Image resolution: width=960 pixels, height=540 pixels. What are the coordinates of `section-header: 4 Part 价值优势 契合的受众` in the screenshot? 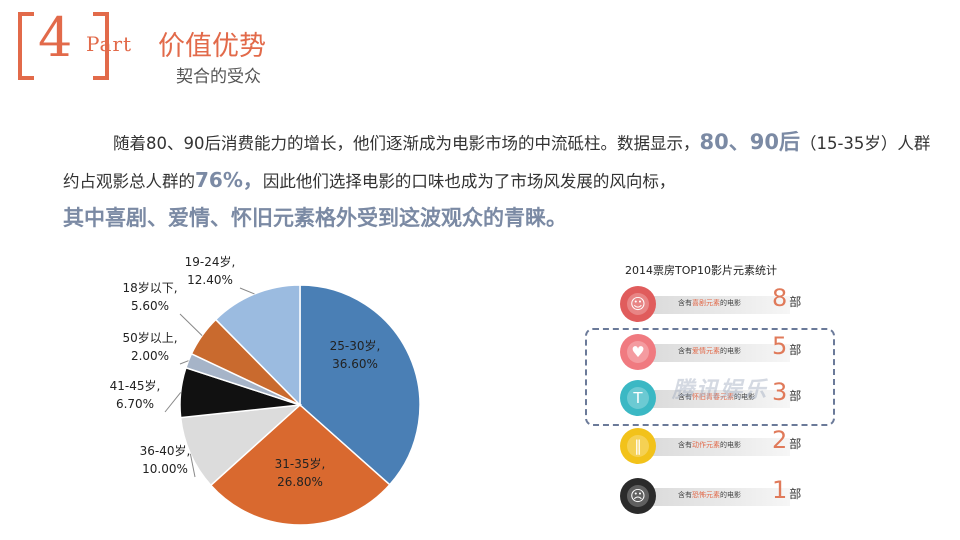 It's located at (200, 50).